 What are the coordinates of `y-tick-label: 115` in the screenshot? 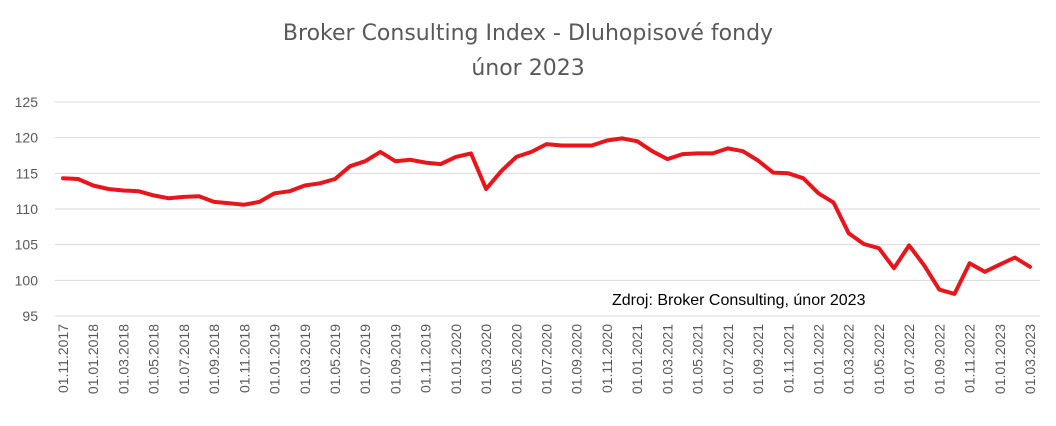 It's located at (27, 173).